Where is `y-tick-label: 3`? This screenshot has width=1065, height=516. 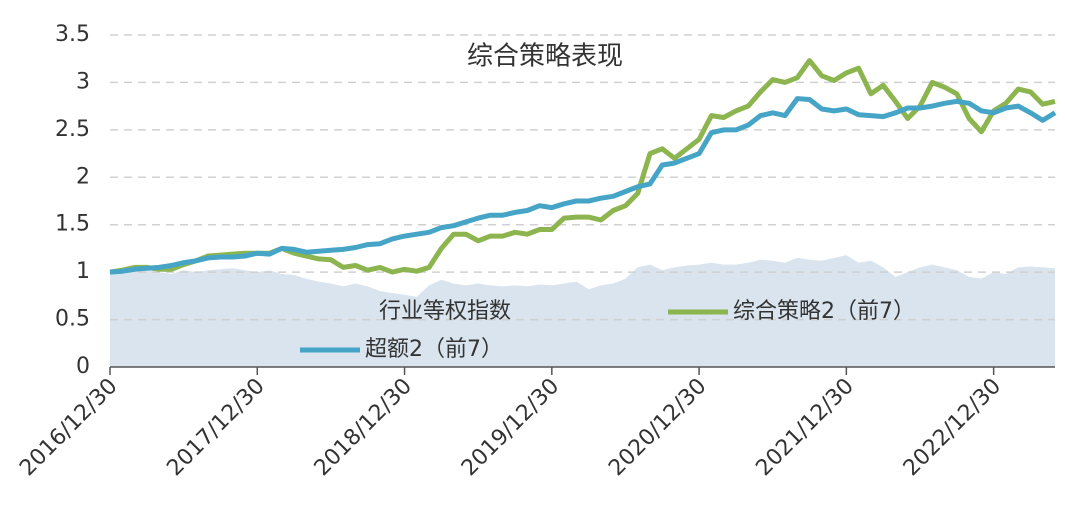 y-tick-label: 3 is located at coordinates (83, 81).